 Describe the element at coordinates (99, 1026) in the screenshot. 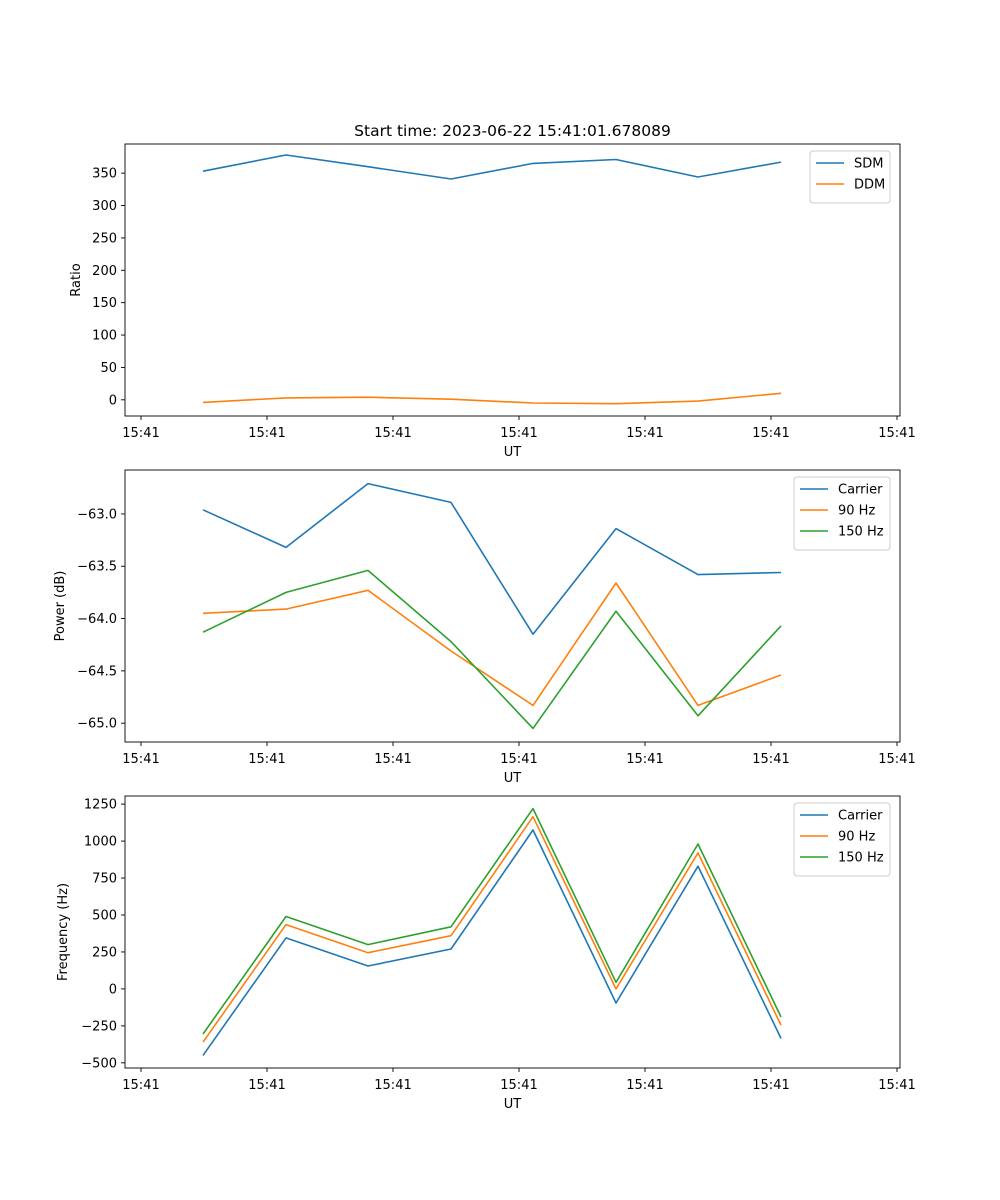

I see `y-tick-label: −250` at that location.